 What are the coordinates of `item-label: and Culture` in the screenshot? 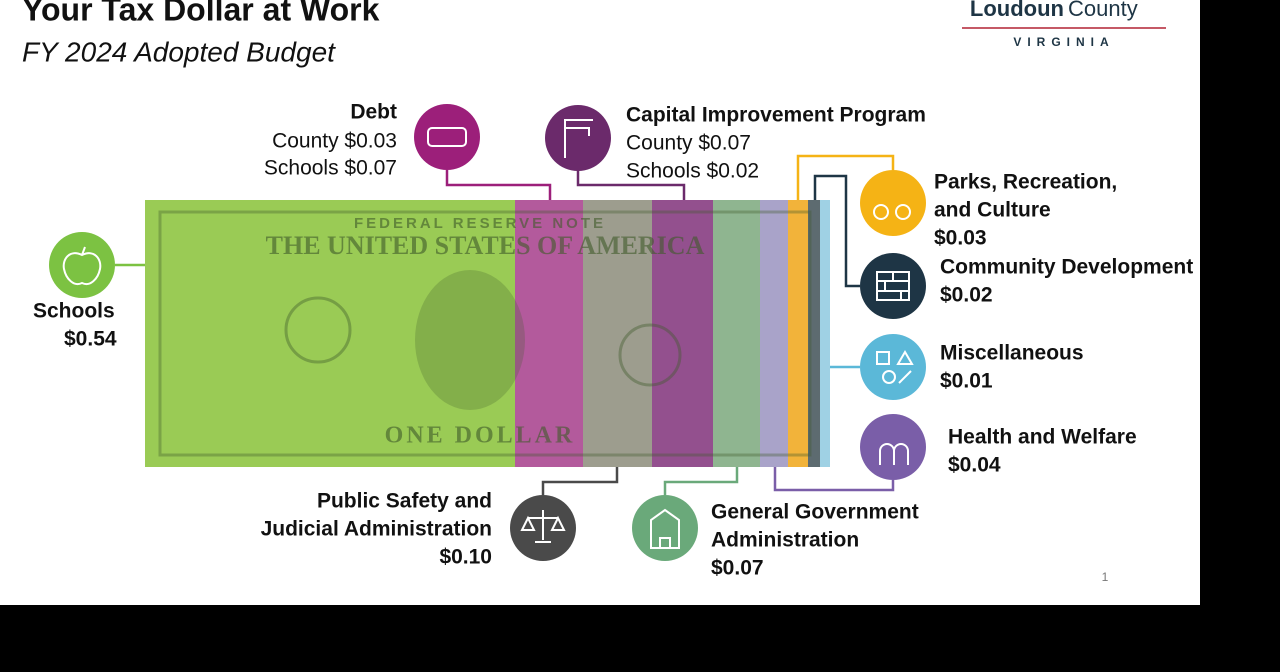 It's located at (992, 210).